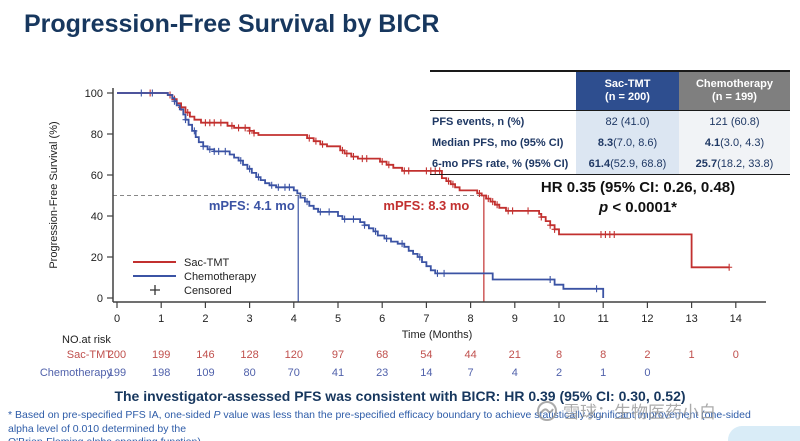 The width and height of the screenshot is (800, 441). I want to click on at-risk-count: 97, so click(338, 355).